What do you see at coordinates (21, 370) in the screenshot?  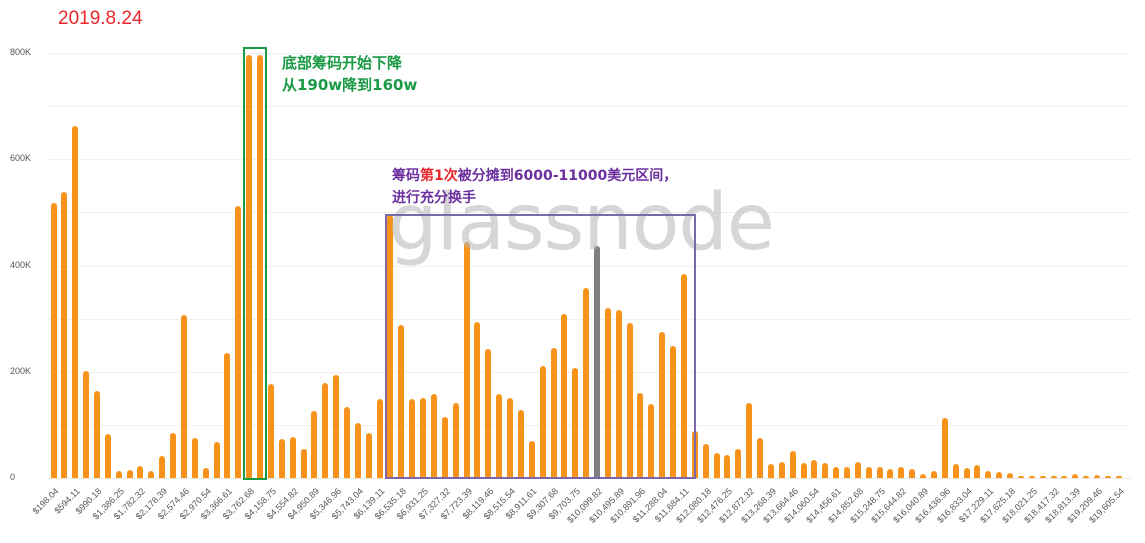 I see `y-axis-tick-label: 200K` at bounding box center [21, 370].